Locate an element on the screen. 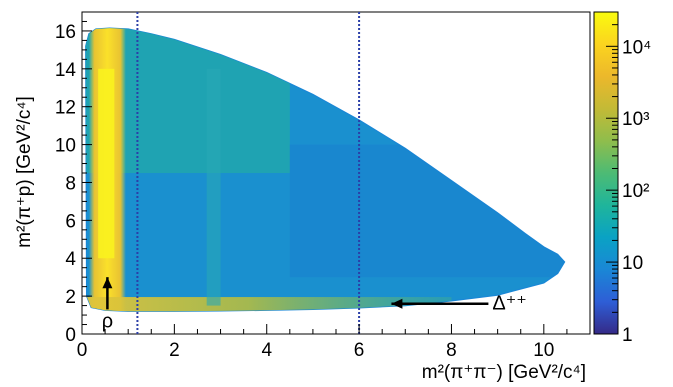 The width and height of the screenshot is (673, 387). annotations: ρ Δ⁺⁺ is located at coordinates (314, 304).